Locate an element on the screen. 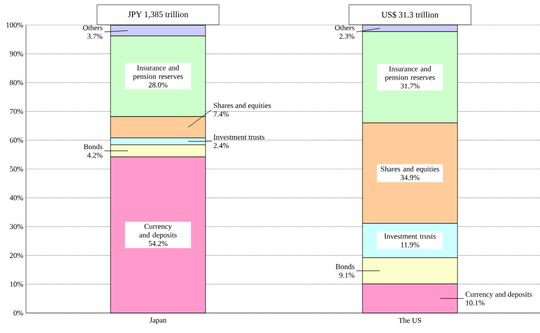 The width and height of the screenshot is (540, 333). text: JPY 1,385 trillion is located at coordinates (158, 14).